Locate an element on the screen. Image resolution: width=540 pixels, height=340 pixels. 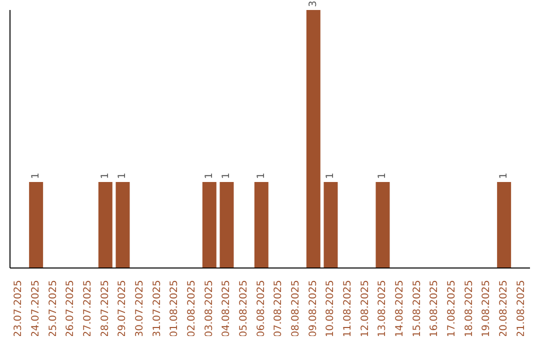
x-tick-label: 11.08.2025 is located at coordinates (348, 309).